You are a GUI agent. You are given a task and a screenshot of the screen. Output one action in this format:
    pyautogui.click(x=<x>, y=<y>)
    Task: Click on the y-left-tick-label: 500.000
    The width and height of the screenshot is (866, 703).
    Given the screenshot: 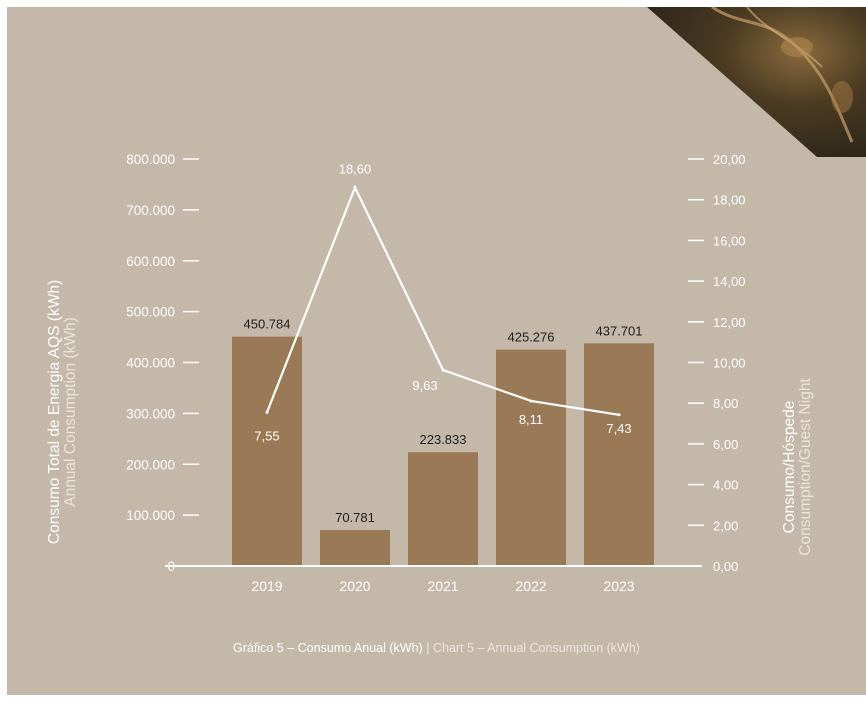 What is the action you would take?
    pyautogui.click(x=150, y=312)
    